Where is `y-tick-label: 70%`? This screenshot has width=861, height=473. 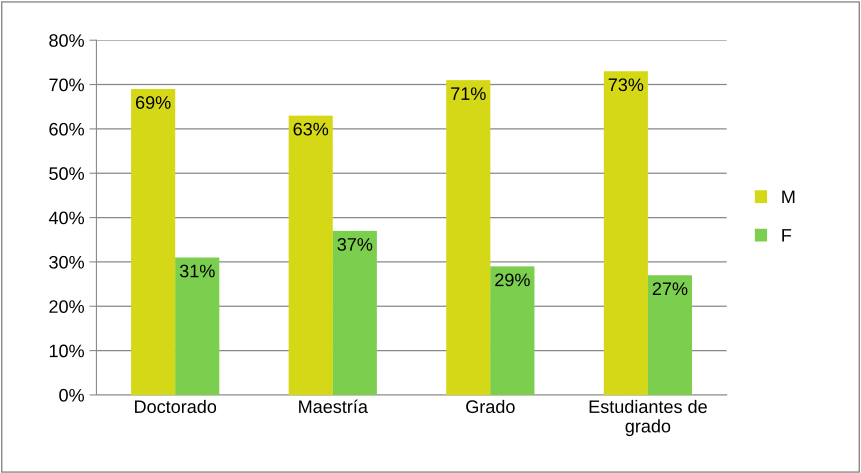
y-tick-label: 70% is located at coordinates (66, 85).